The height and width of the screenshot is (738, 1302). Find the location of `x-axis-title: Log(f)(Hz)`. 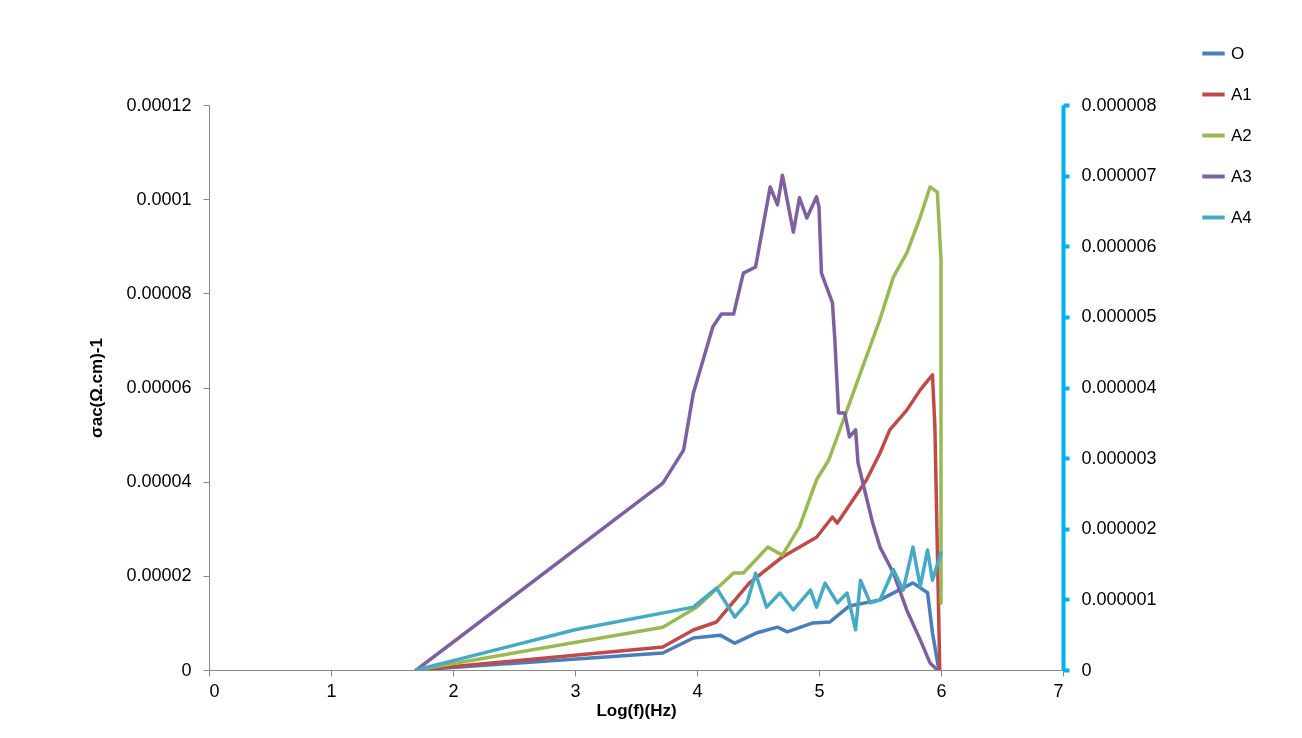

x-axis-title: Log(f)(Hz) is located at coordinates (636, 710).